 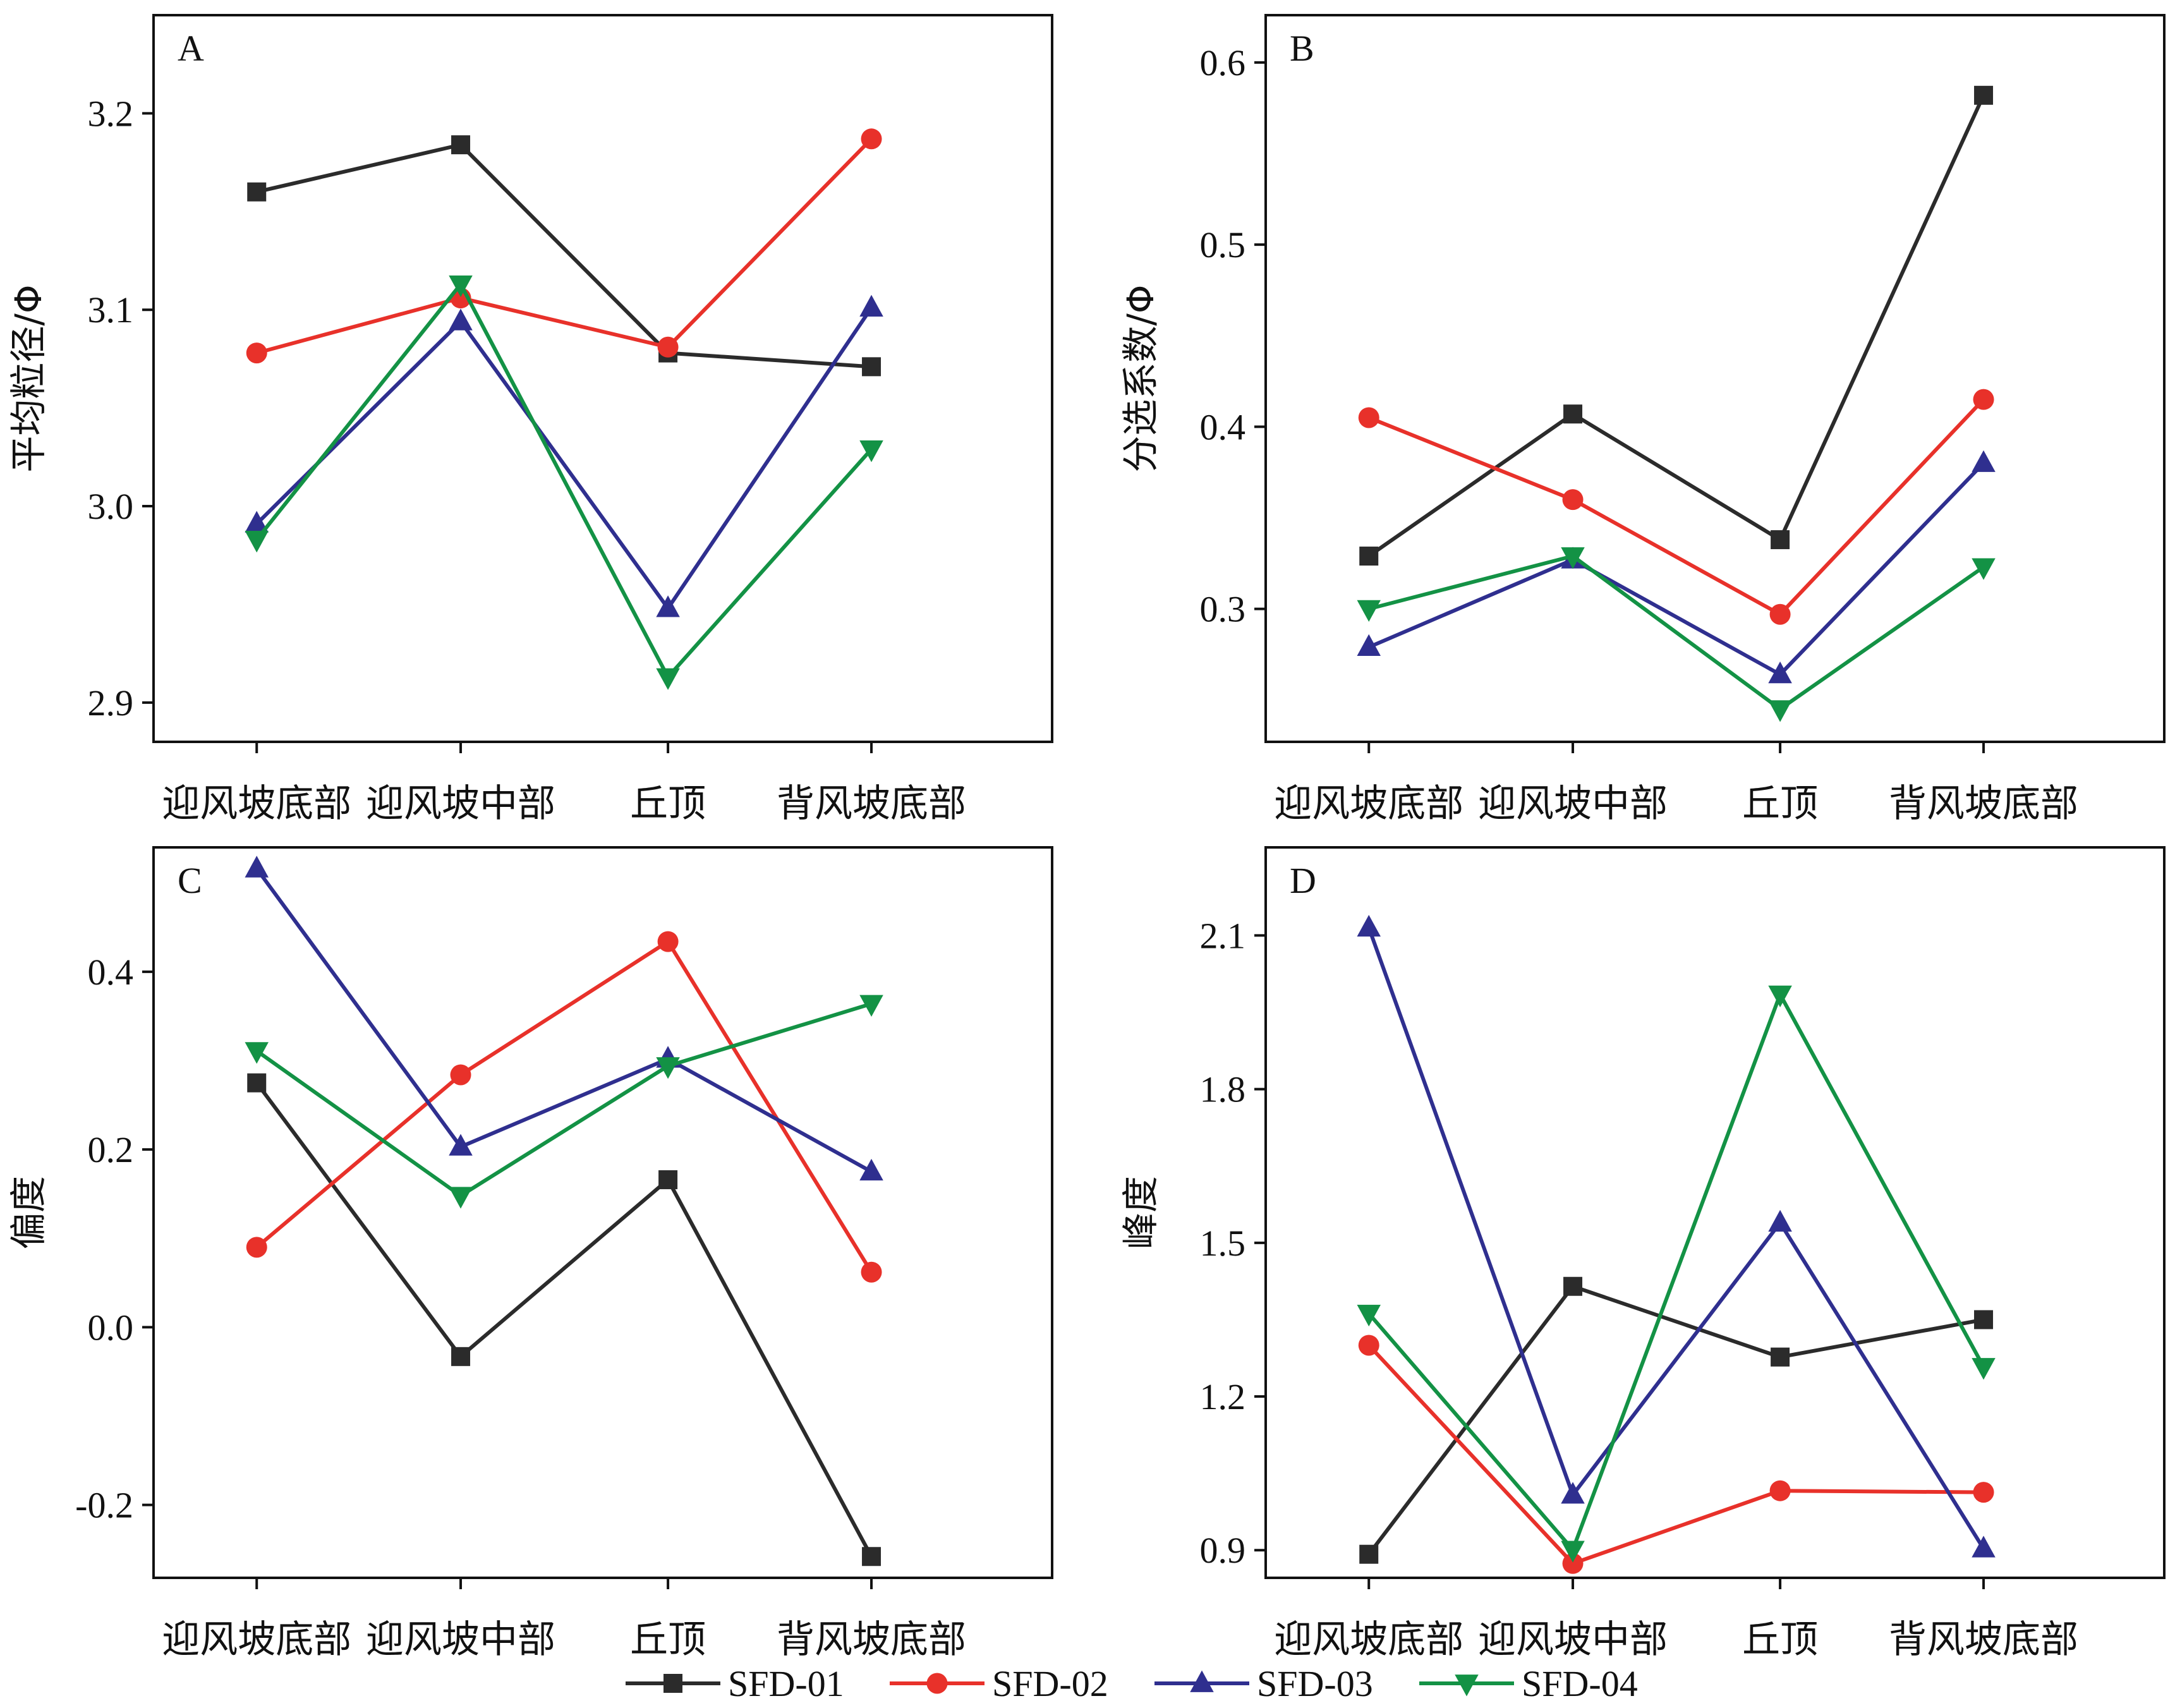 What do you see at coordinates (1302, 49) in the screenshot?
I see `panel-letter: B` at bounding box center [1302, 49].